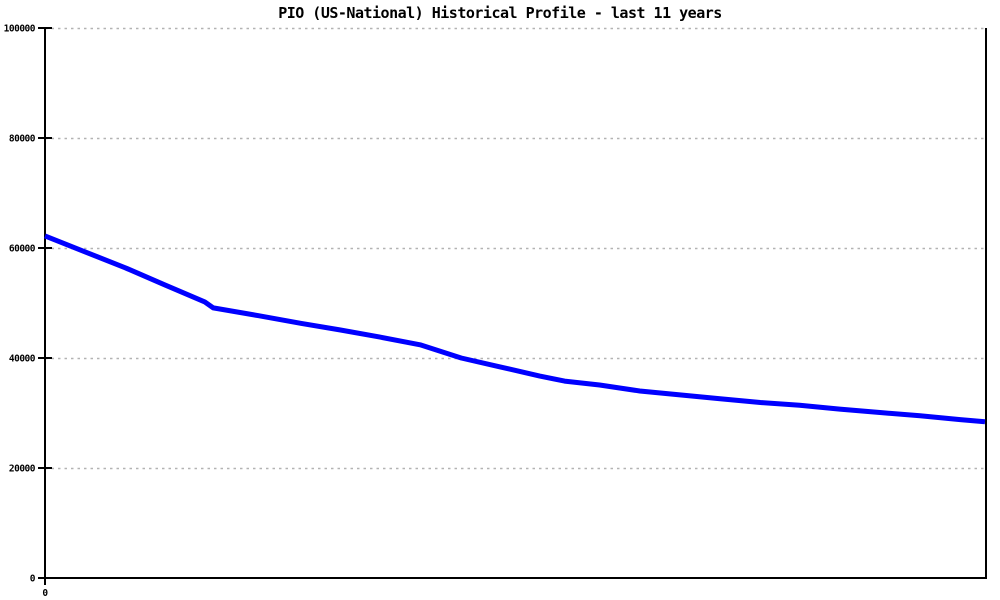  Describe the element at coordinates (22, 139) in the screenshot. I see `y-axis-tick-label: 80000` at that location.